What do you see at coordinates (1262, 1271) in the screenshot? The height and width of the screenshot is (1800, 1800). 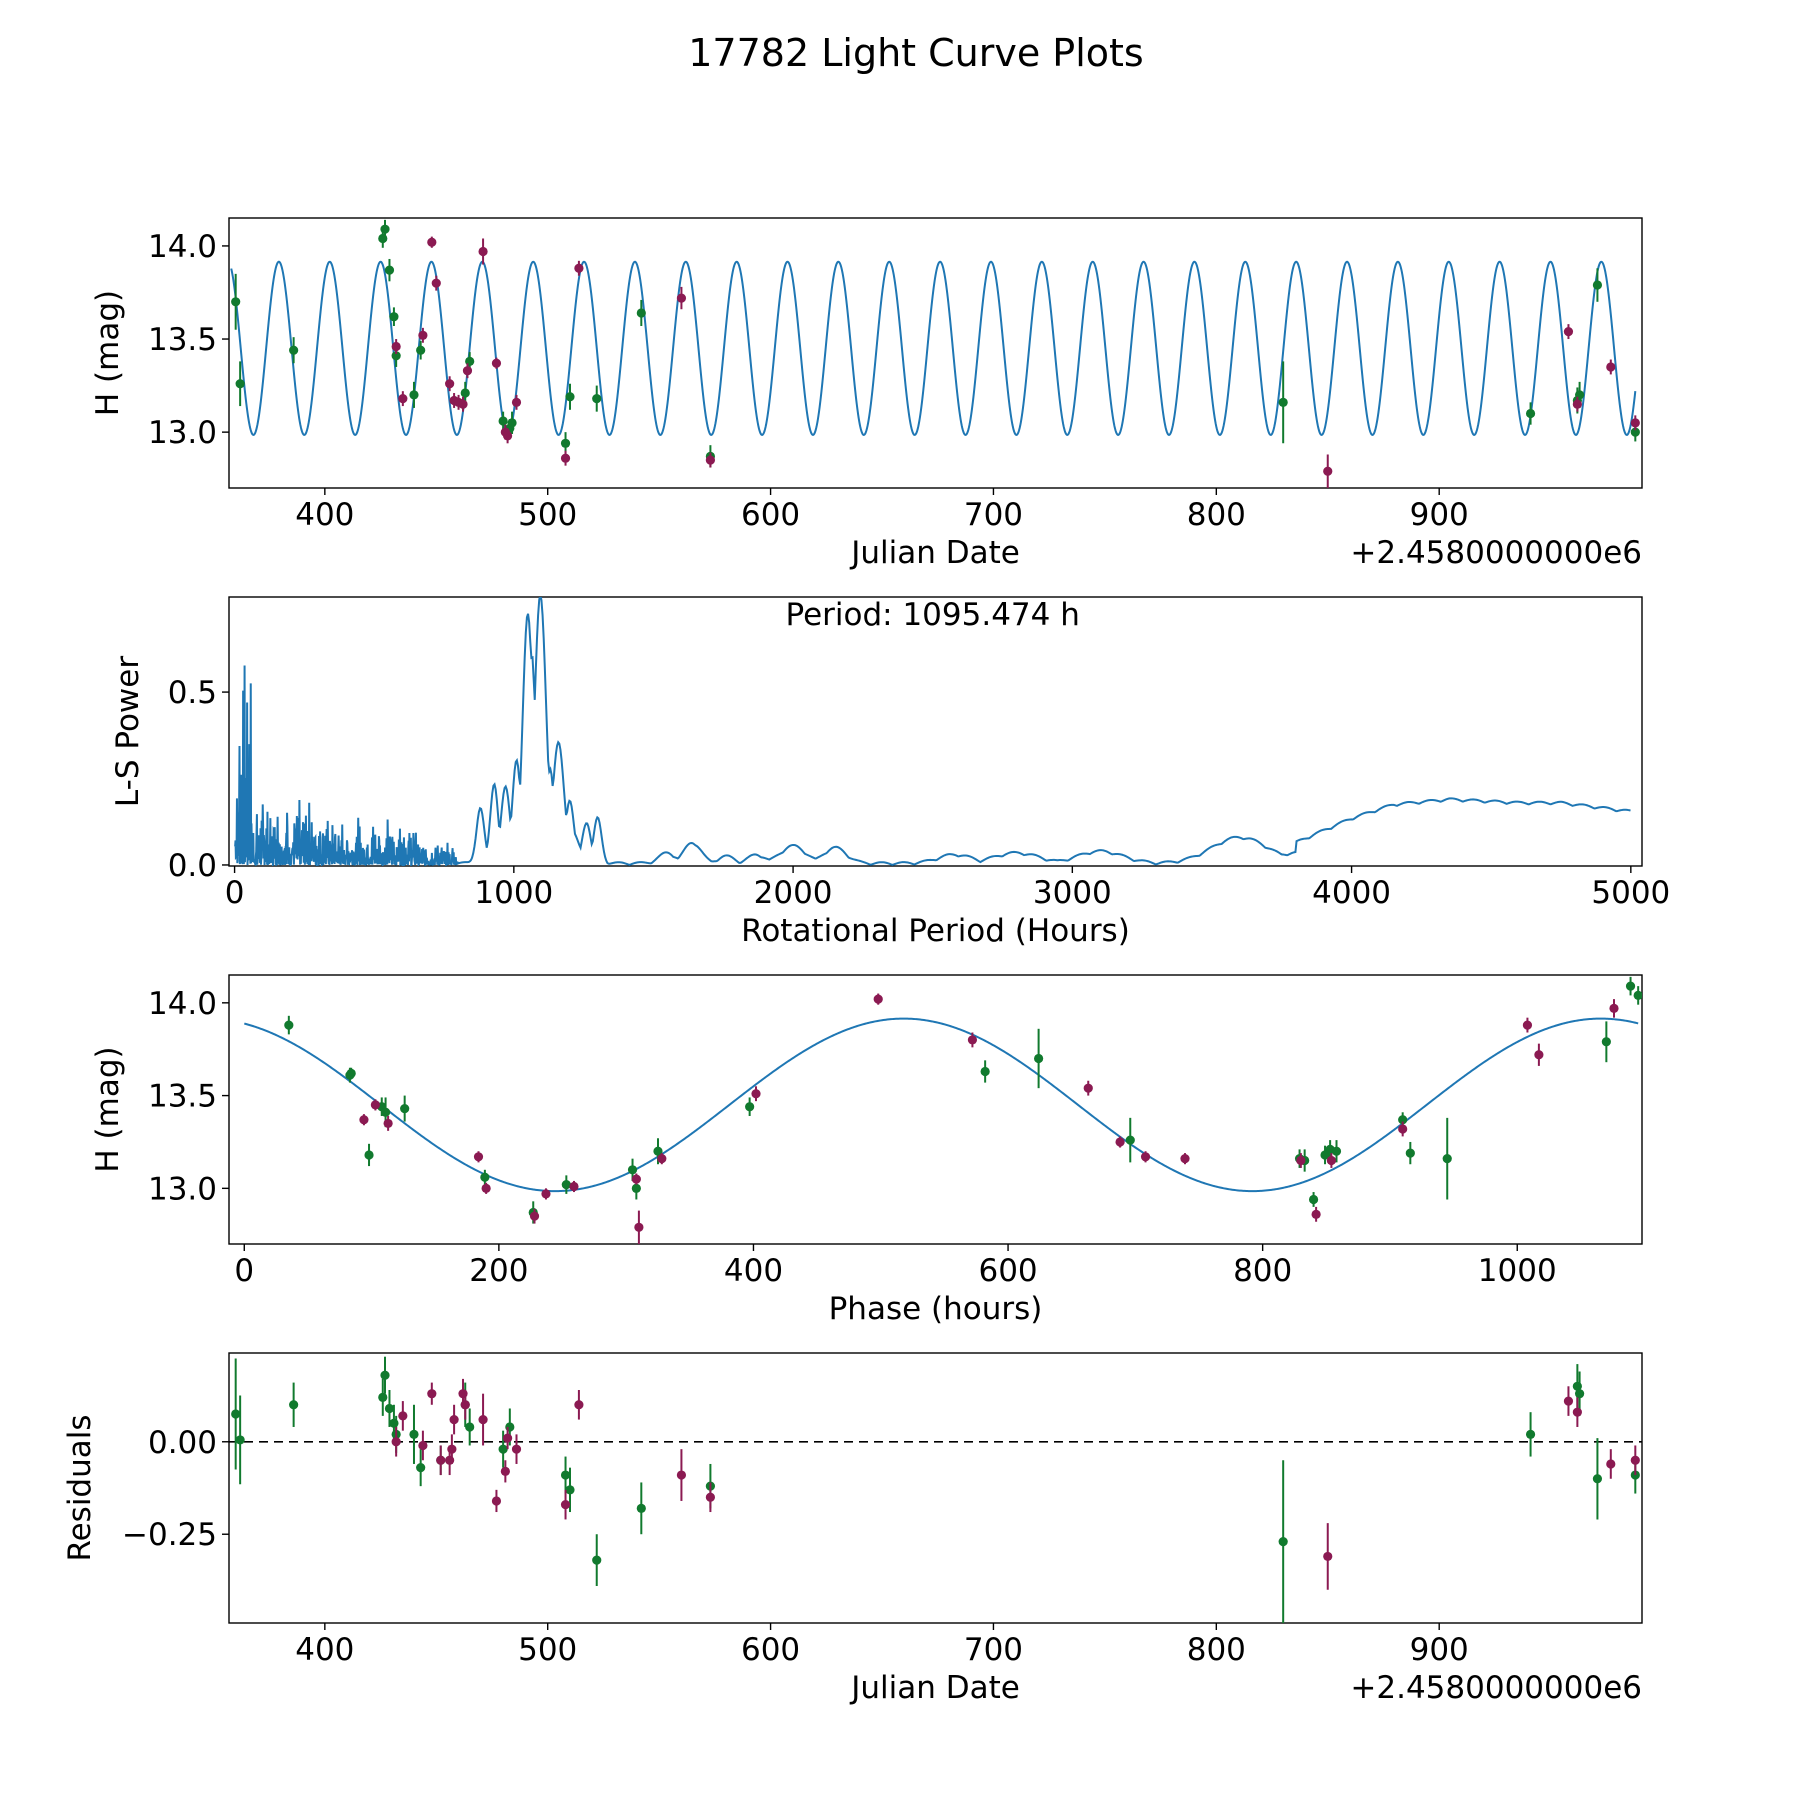 I see `x-tick-label: 800` at bounding box center [1262, 1271].